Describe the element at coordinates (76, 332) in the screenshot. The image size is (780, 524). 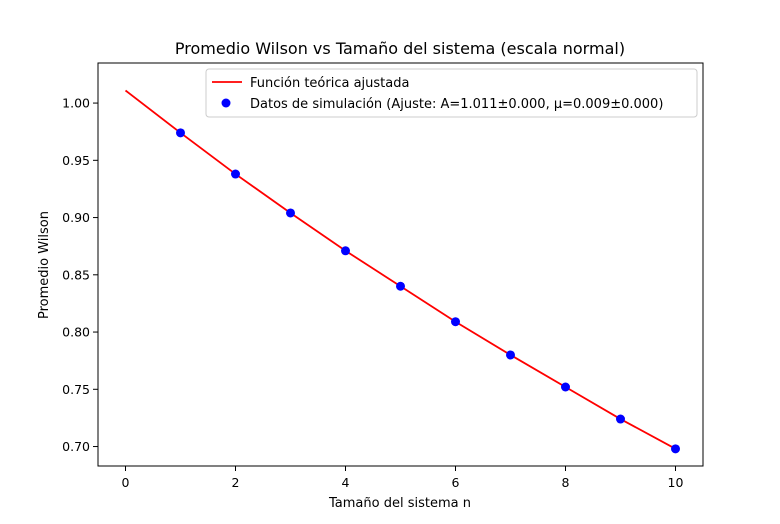
I see `y-tick-label: 0.80` at that location.